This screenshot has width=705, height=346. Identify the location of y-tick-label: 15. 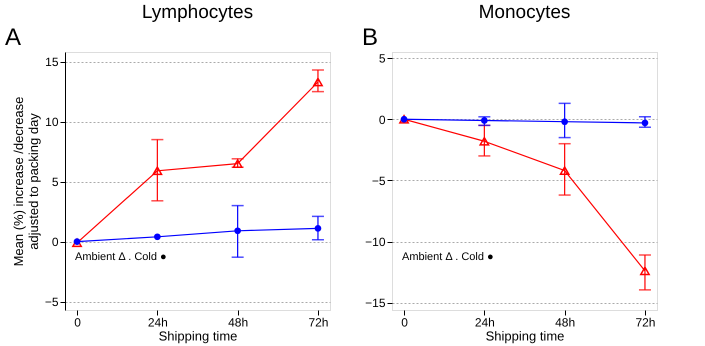
(52, 62).